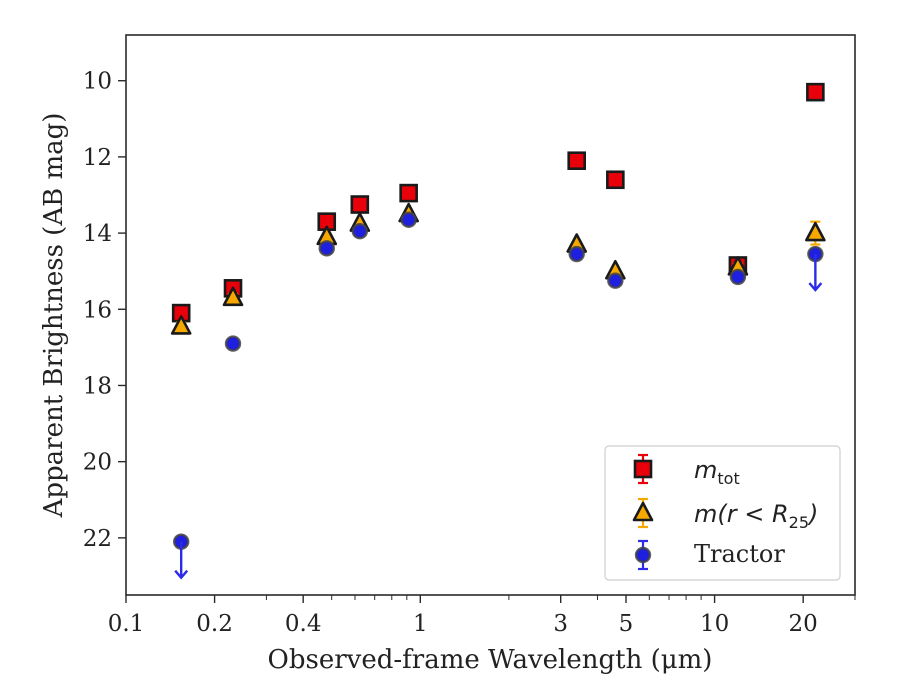 This screenshot has width=900, height=700. What do you see at coordinates (97, 82) in the screenshot?
I see `y-tick-label: 10` at bounding box center [97, 82].